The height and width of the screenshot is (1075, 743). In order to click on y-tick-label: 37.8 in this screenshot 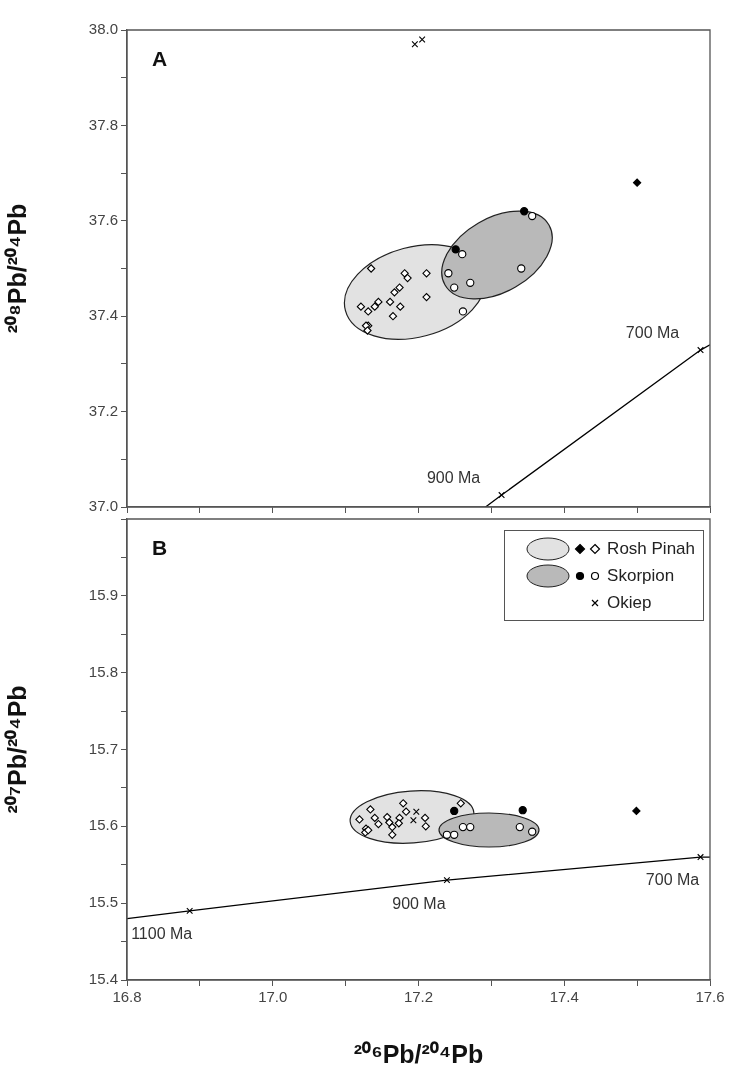, I will do `click(103, 124)`.